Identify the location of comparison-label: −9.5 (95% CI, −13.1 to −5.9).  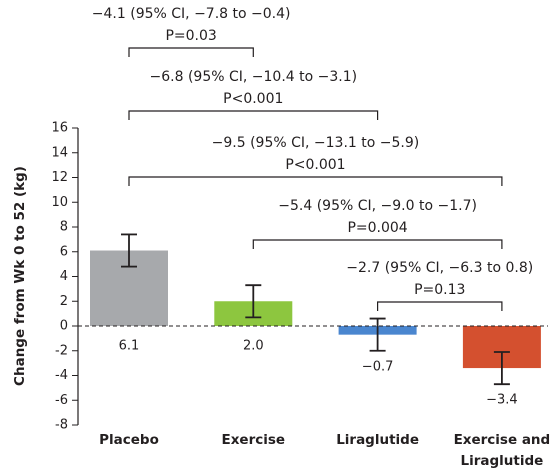
(316, 143).